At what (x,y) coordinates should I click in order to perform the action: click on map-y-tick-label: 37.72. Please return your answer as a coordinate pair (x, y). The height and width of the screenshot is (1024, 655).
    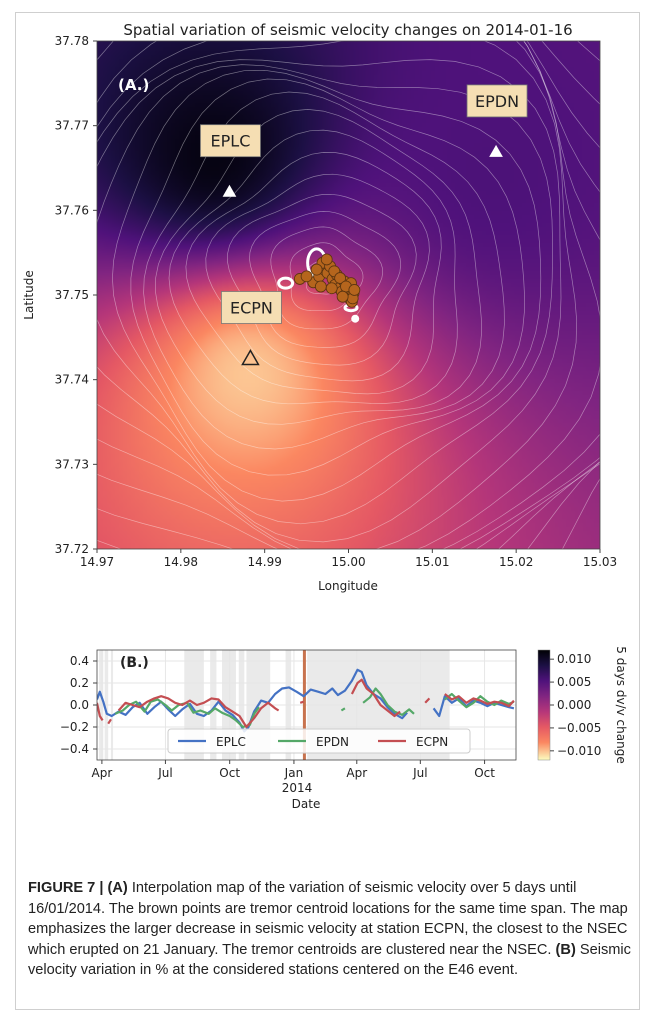
    Looking at the image, I should click on (72, 549).